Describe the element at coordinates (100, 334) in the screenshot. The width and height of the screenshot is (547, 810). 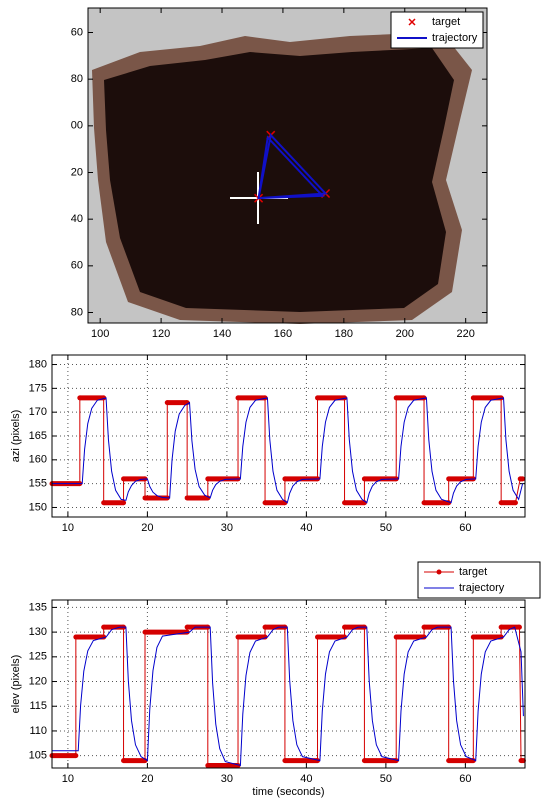
I see `x-tick-label: 100` at that location.